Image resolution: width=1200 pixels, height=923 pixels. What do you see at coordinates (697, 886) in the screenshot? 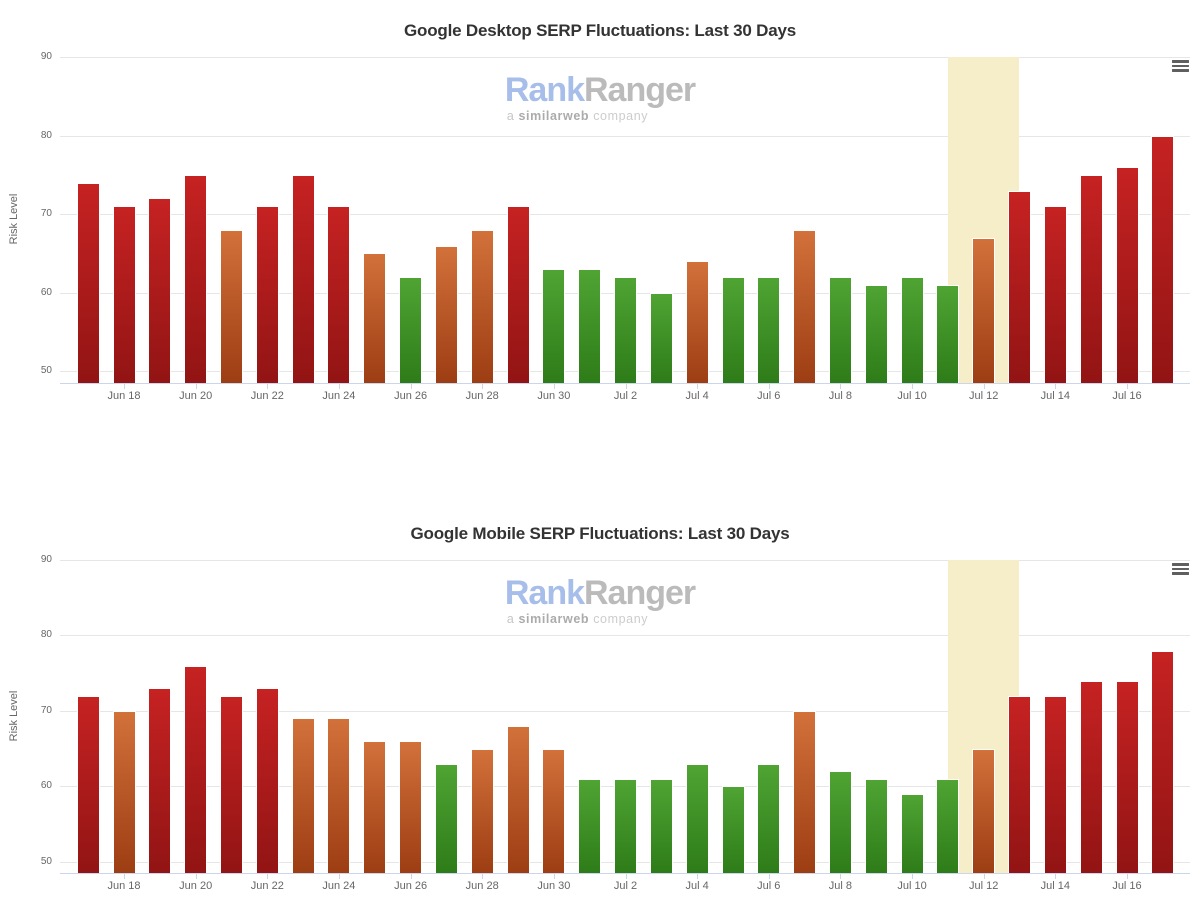
I see `x-tick-label: Jul 4` at bounding box center [697, 886].